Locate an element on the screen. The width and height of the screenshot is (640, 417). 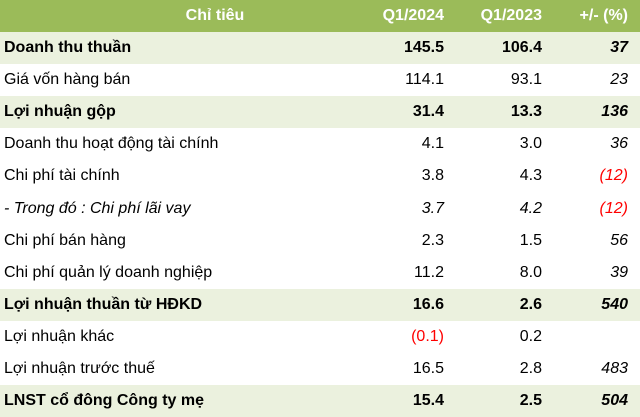
table-row: - Trong đó : Chi phí lãi vay 3.7 4.2 (12) is located at coordinates (320, 208).